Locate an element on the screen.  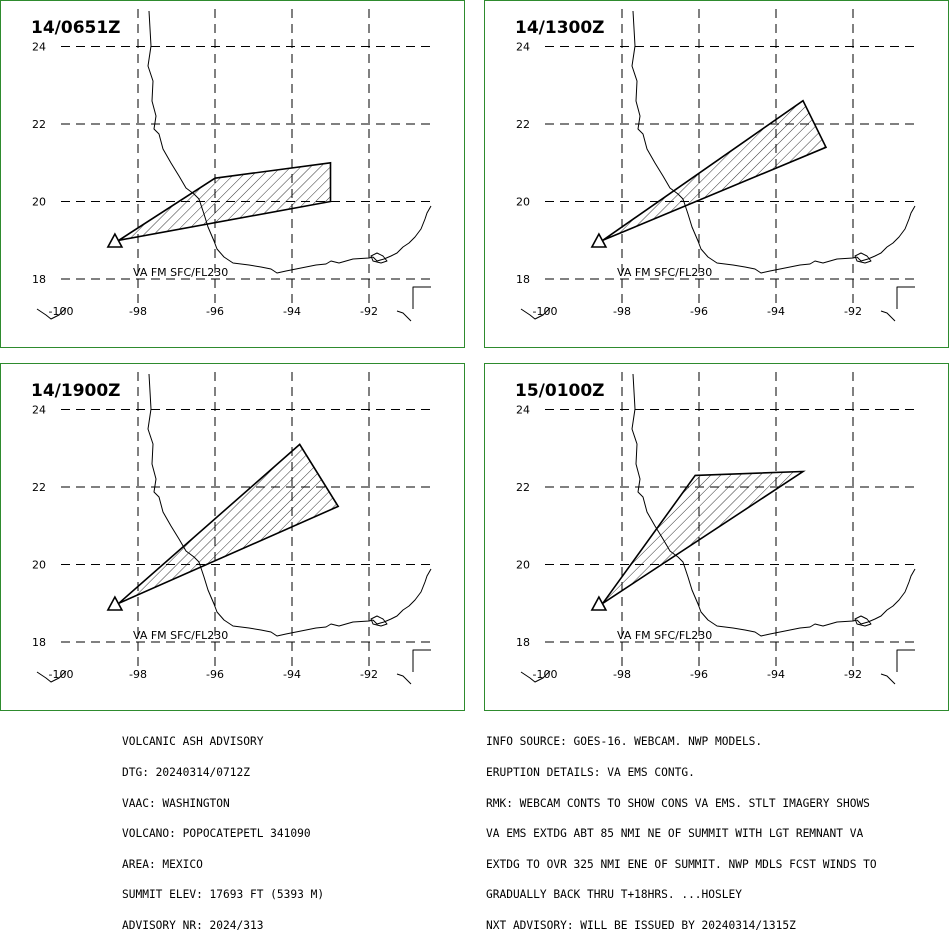
advisory-area: AREA: MEXICO is located at coordinates (162, 864).